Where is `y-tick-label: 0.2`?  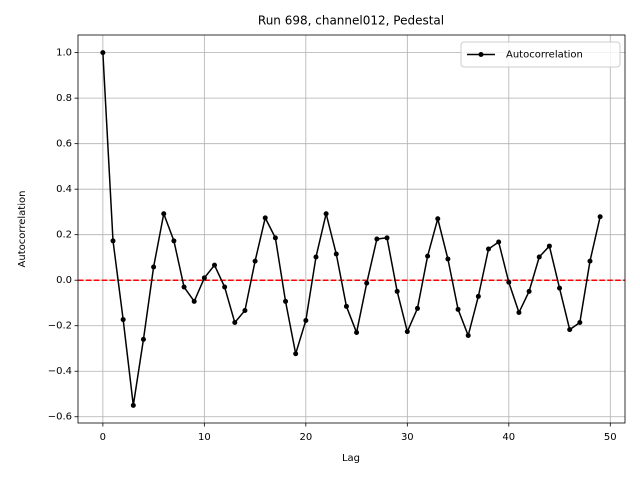 y-tick-label: 0.2 is located at coordinates (64, 235).